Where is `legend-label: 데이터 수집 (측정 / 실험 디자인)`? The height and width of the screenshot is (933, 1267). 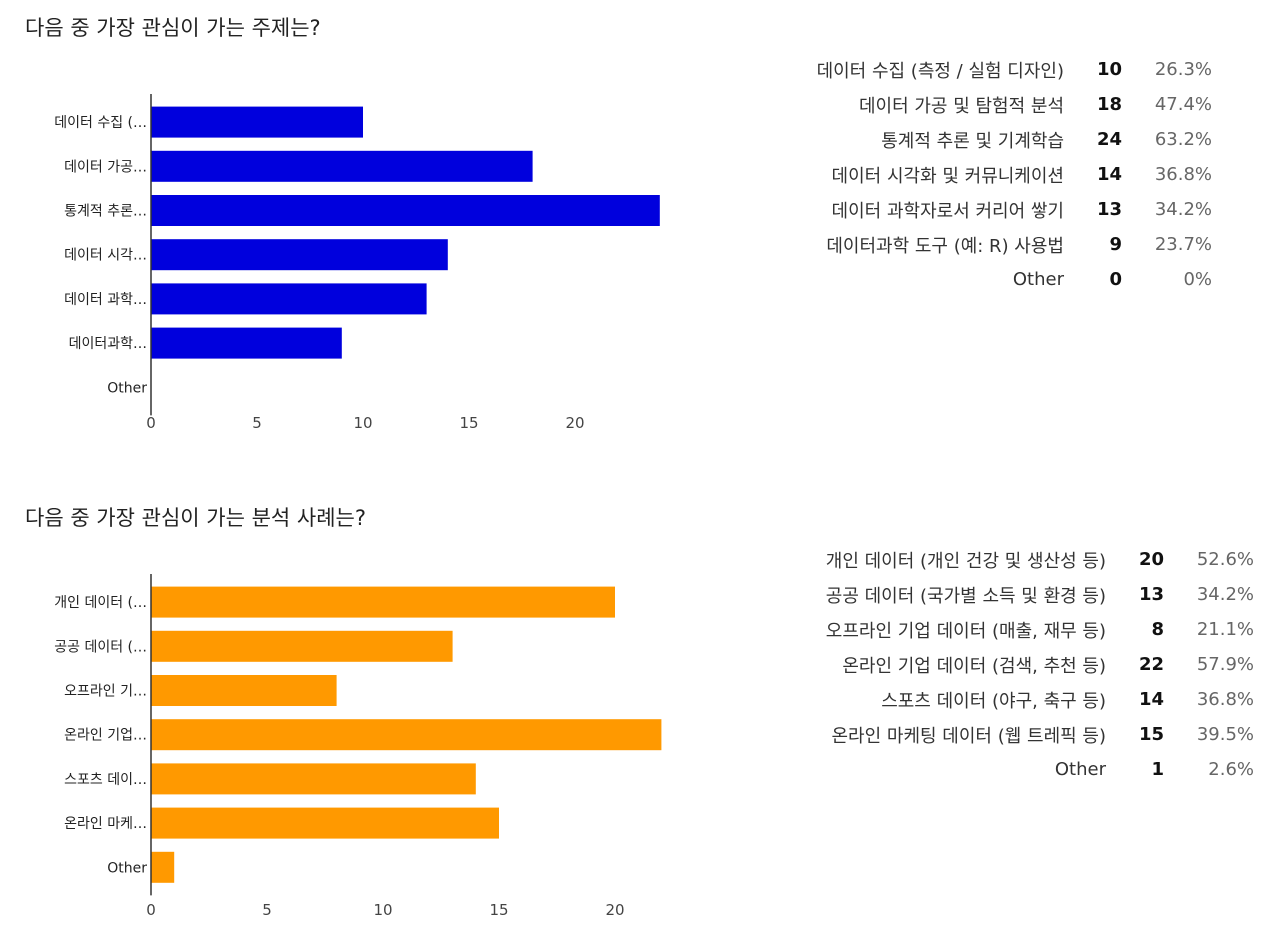
legend-label: 데이터 수집 (측정 / 실험 디자인) is located at coordinates (940, 71).